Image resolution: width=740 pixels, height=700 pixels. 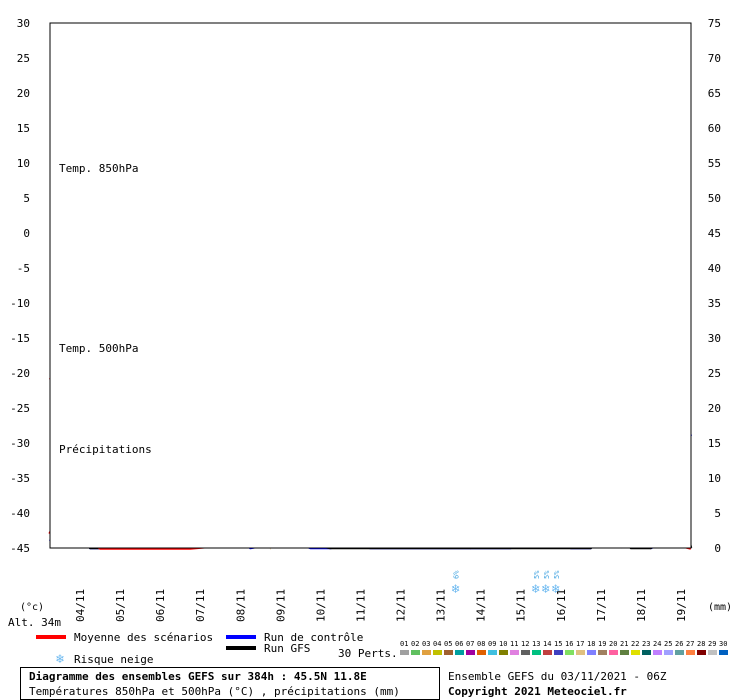 What do you see at coordinates (714, 443) in the screenshot?
I see `y-right-tick-label: 15` at bounding box center [714, 443].